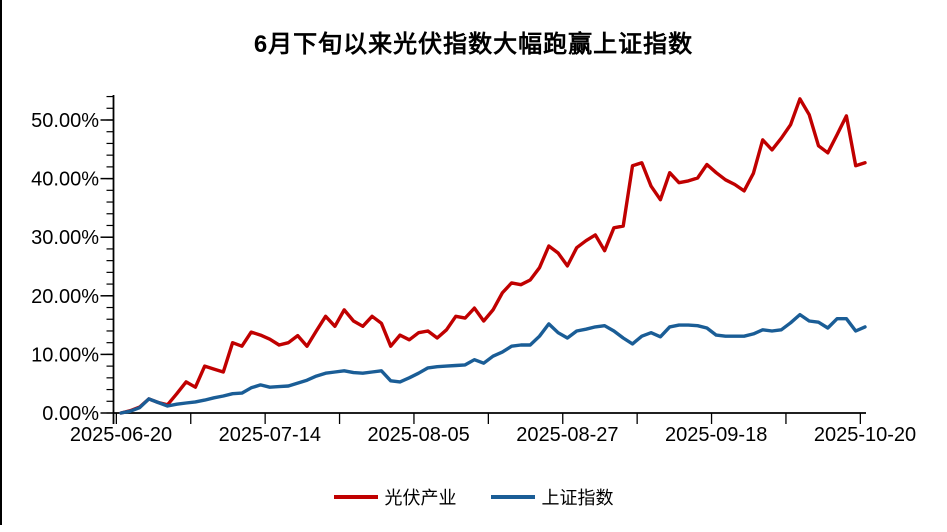 This screenshot has height=532, width=947. I want to click on y-tick-label: 50.00%, so click(65, 121).